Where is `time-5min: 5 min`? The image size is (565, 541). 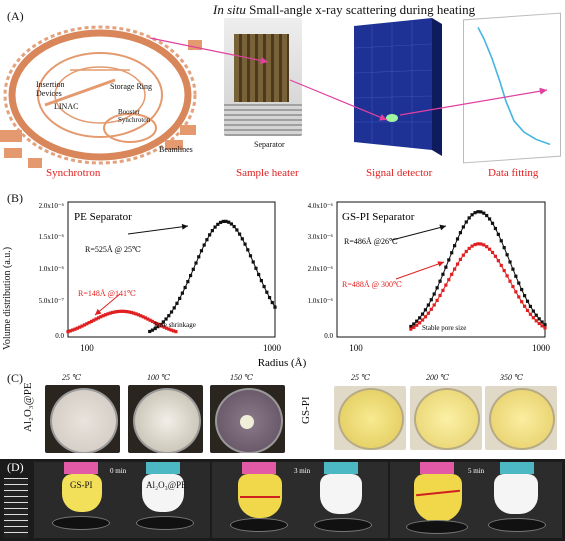
time-5min: 5 min is located at coordinates (476, 471).